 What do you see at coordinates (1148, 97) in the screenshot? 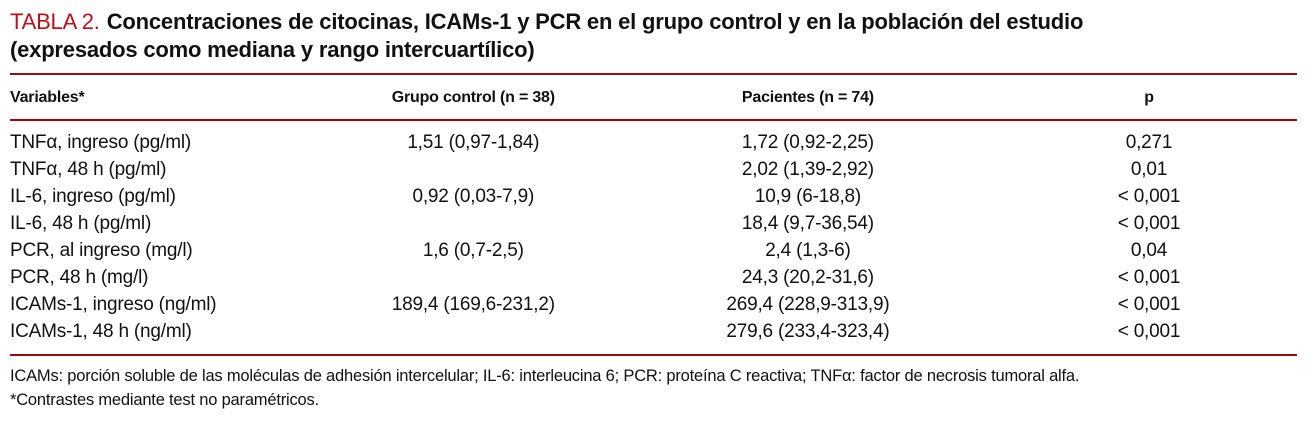
I see `header-p-value: p` at bounding box center [1148, 97].